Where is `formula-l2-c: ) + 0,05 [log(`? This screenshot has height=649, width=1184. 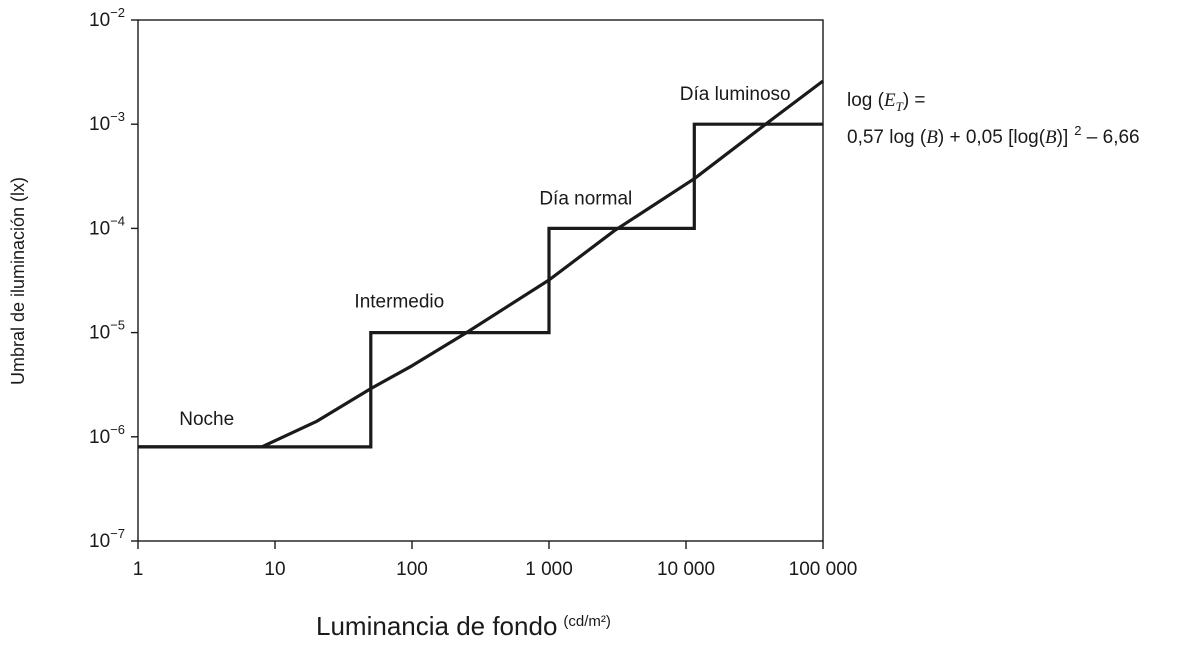 formula-l2-c: ) + 0,05 [log( is located at coordinates (992, 137).